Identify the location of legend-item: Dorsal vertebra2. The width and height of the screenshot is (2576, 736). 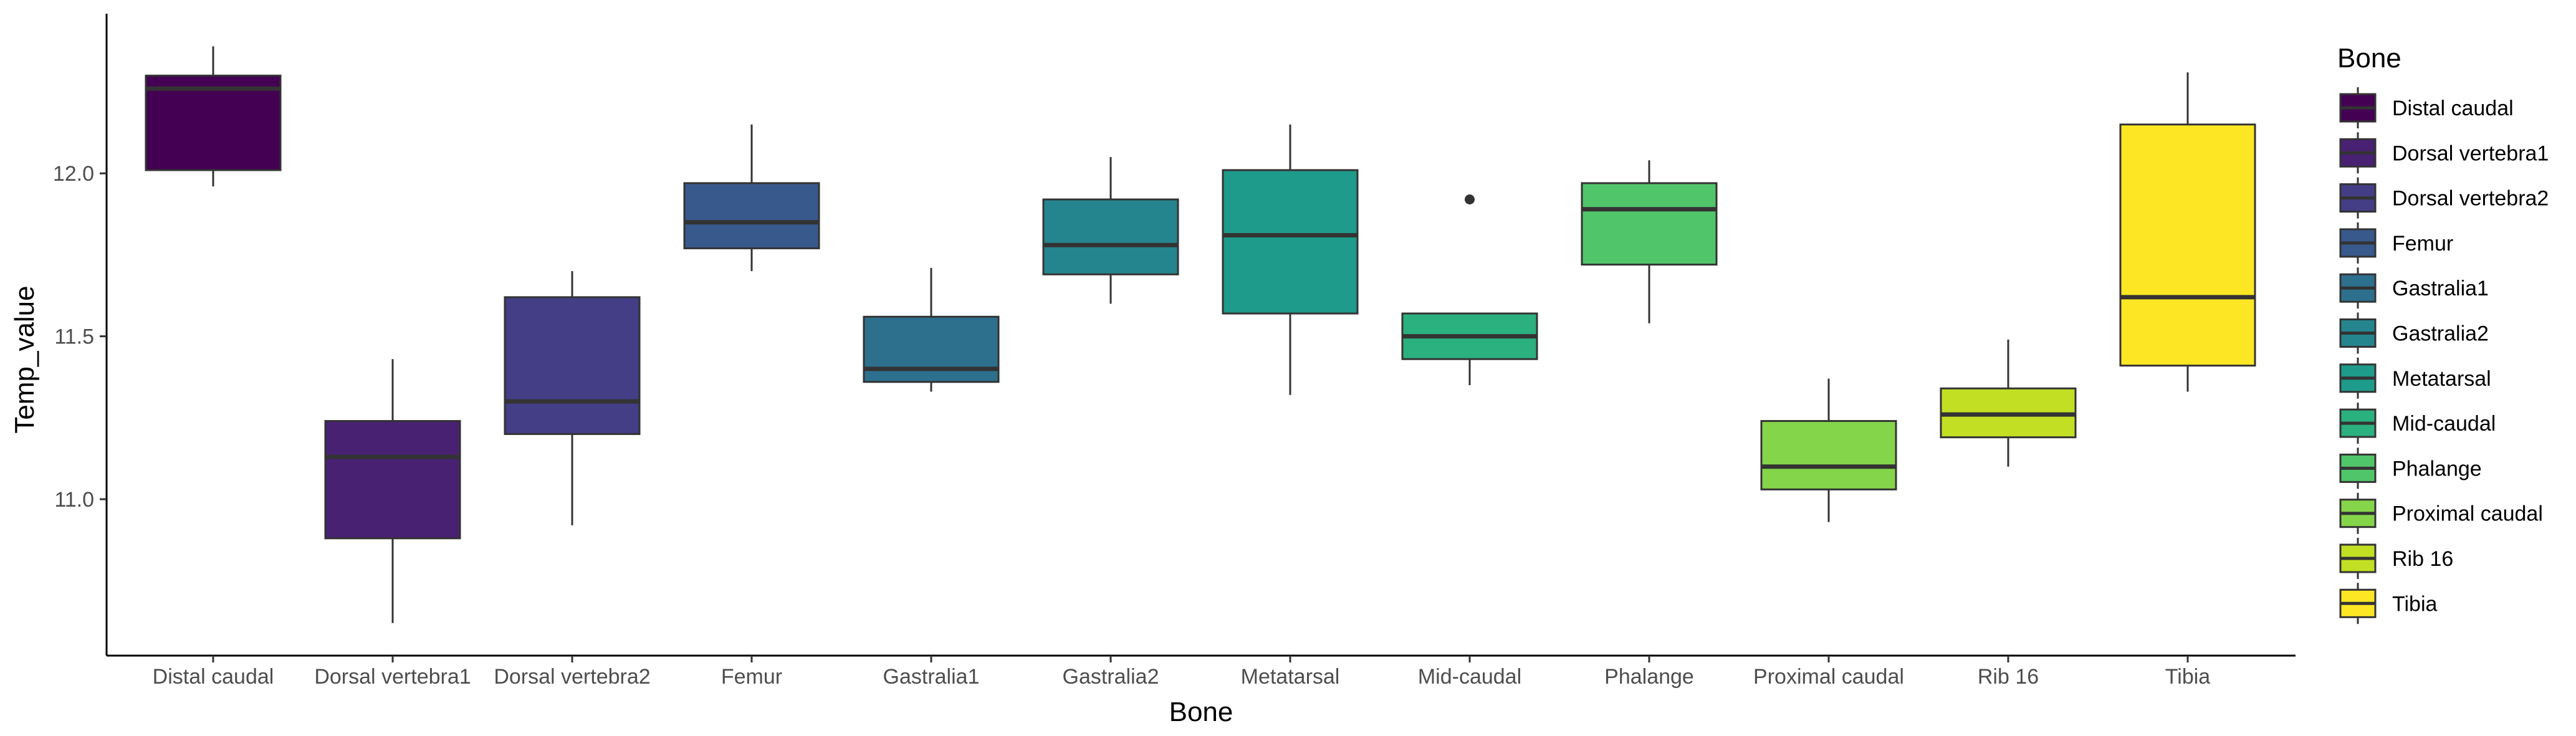
(2444, 198).